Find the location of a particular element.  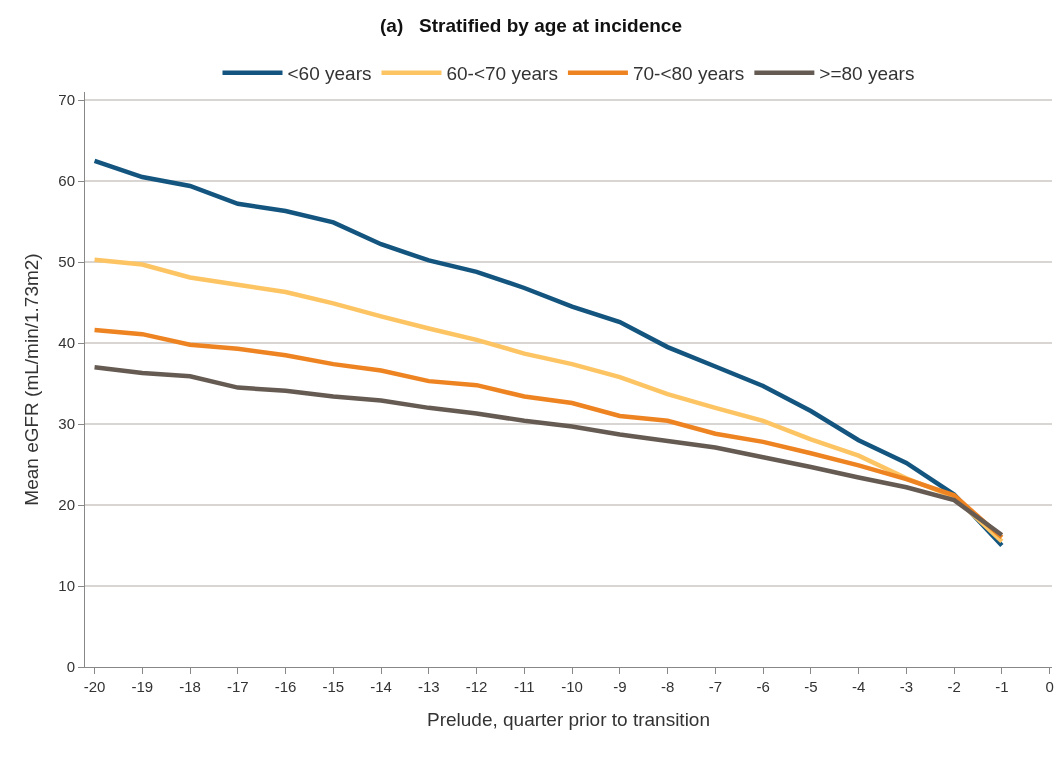

x-tick-label: -13 is located at coordinates (428, 686).